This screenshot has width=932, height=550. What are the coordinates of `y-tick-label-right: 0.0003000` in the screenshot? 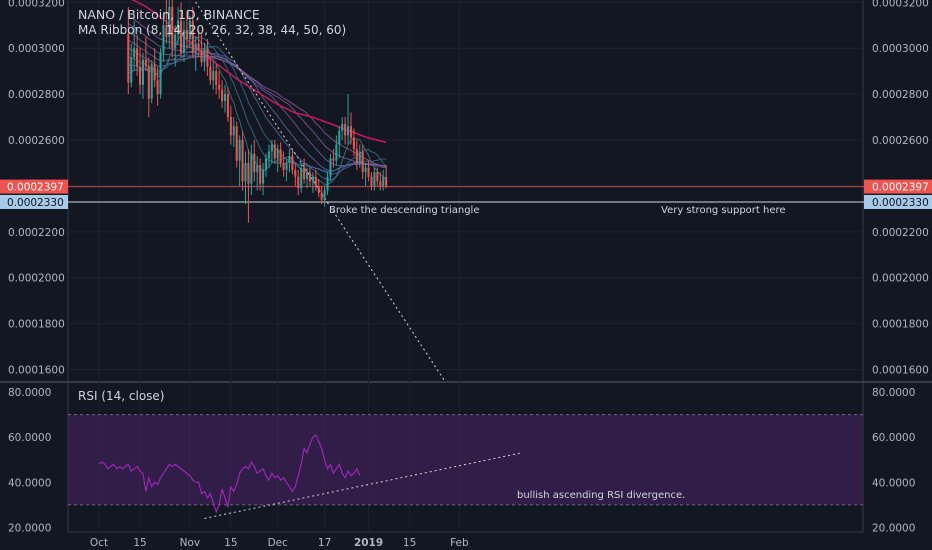 It's located at (900, 49).